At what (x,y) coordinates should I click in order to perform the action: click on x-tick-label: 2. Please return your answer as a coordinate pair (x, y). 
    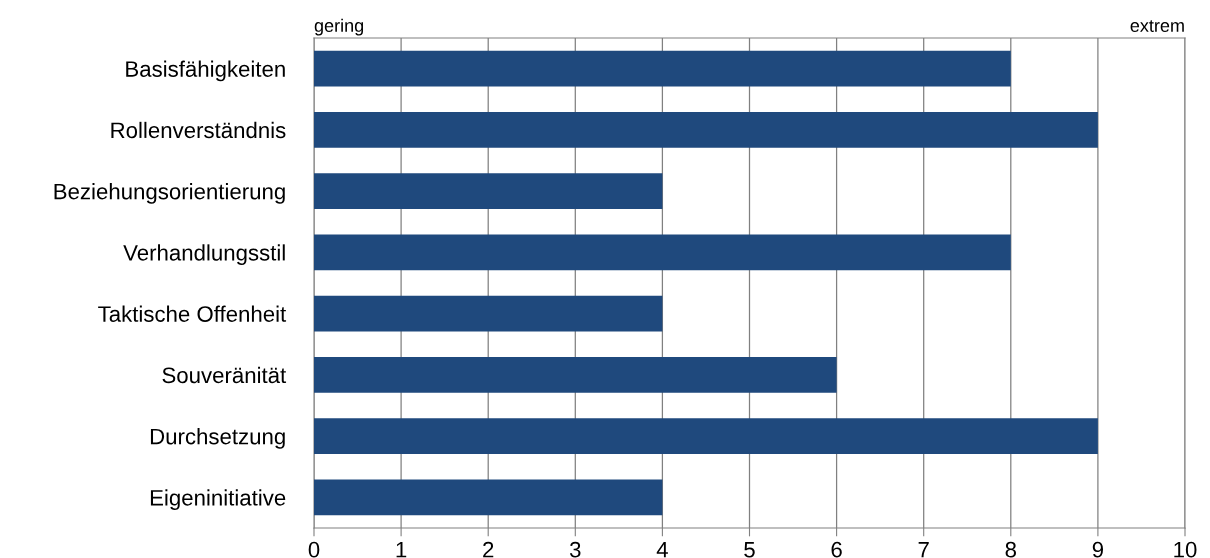
    Looking at the image, I should click on (488, 549).